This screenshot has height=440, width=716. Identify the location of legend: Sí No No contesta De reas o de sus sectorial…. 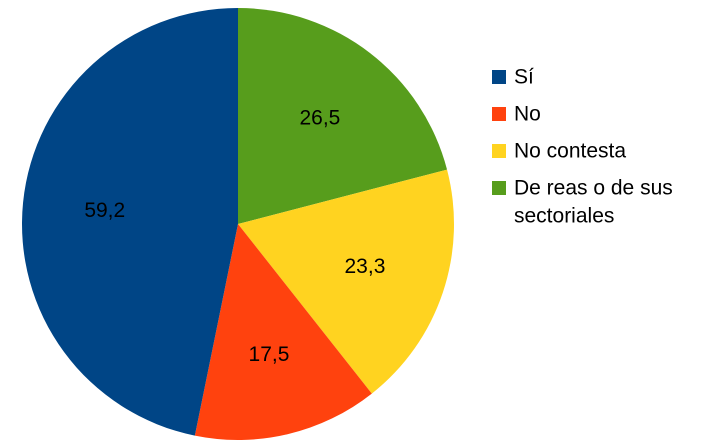
(582, 147).